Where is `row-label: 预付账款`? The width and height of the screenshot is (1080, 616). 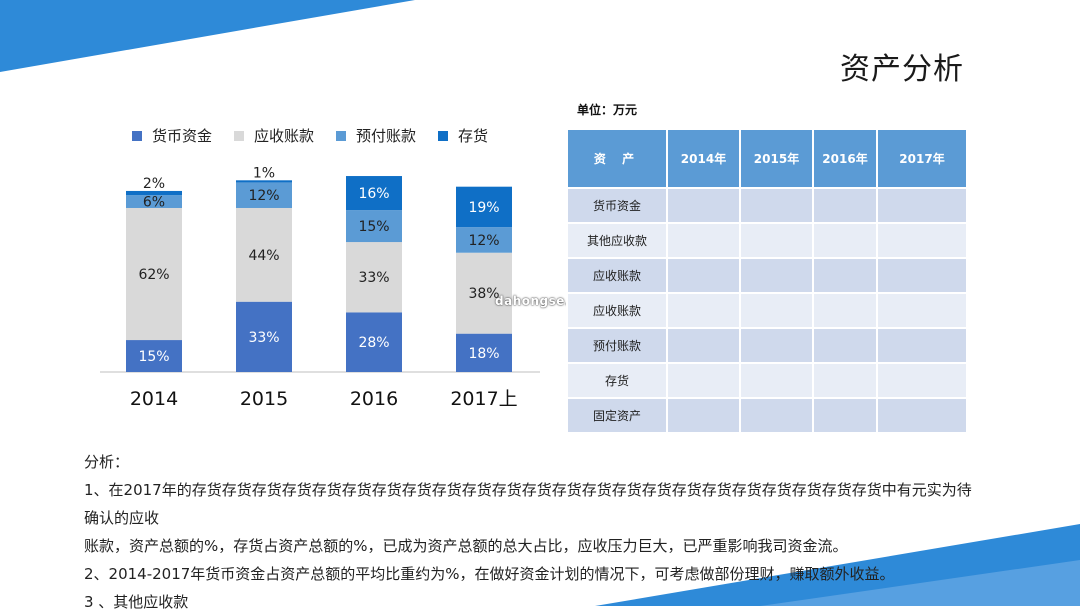 row-label: 预付账款 is located at coordinates (617, 345).